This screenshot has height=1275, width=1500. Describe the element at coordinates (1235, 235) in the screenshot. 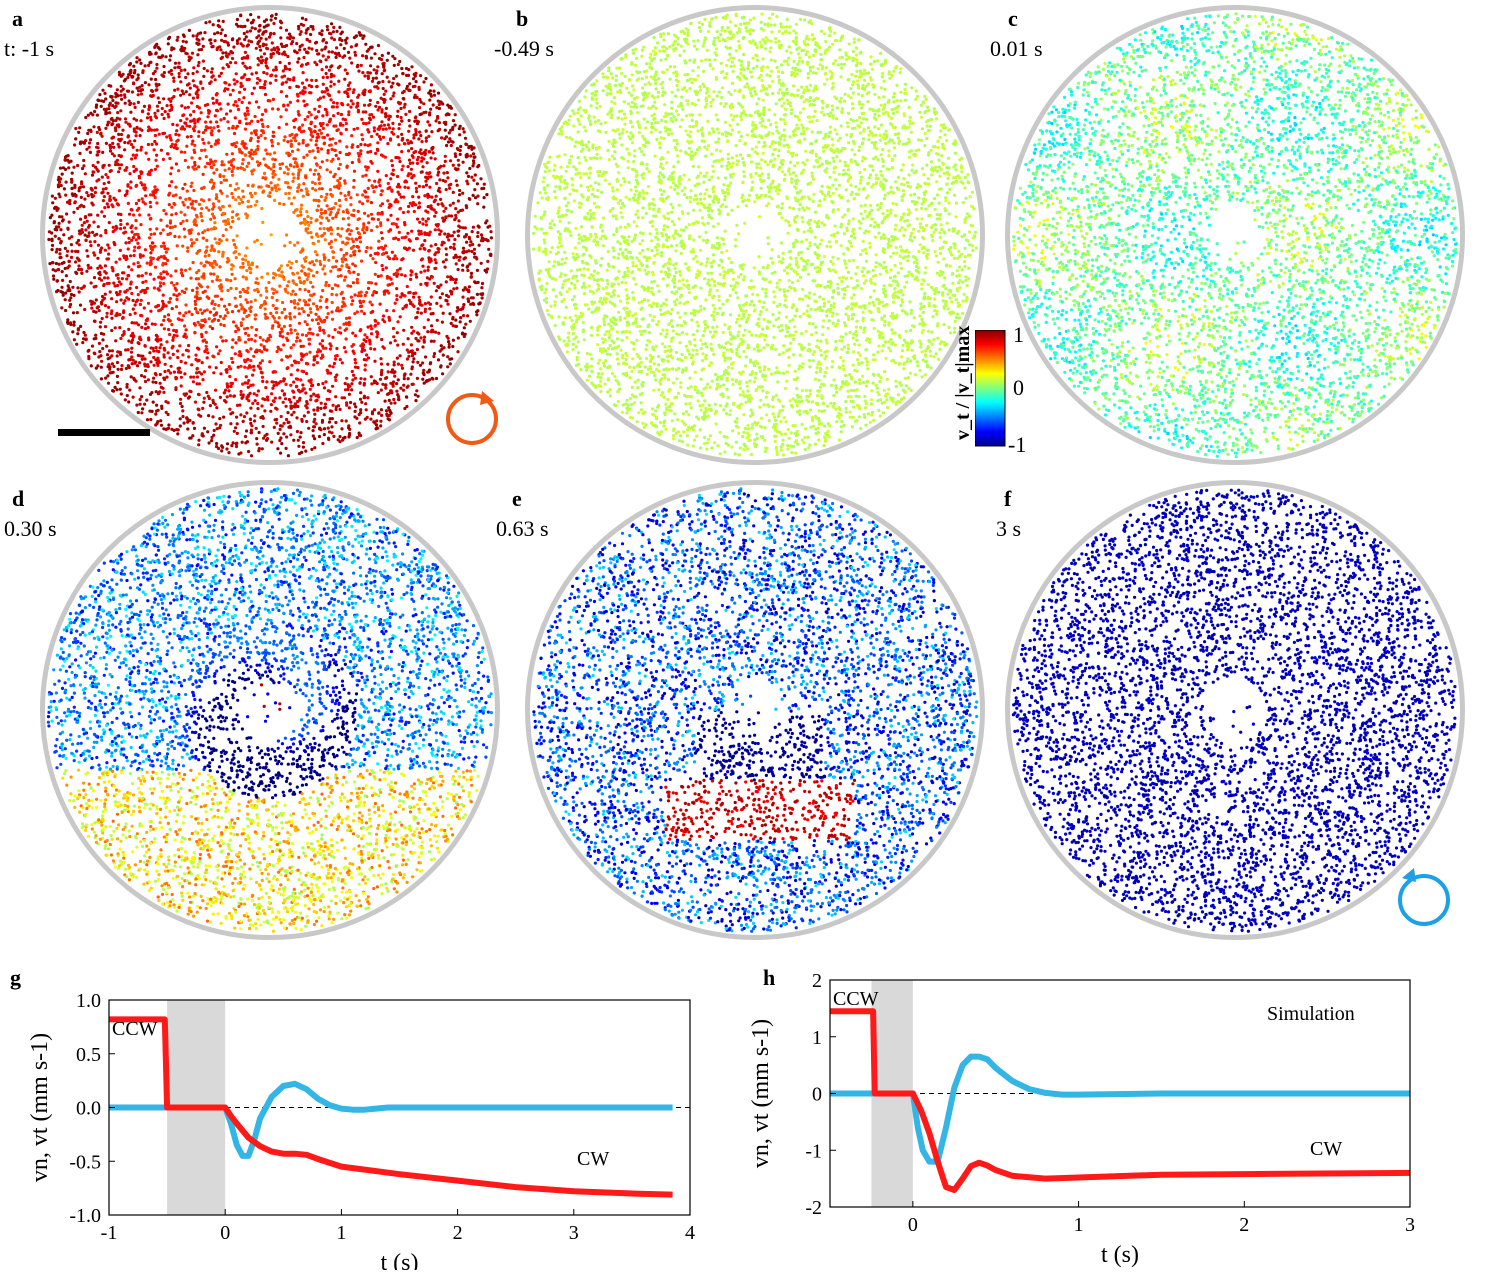

I see `particle-disc-c` at that location.